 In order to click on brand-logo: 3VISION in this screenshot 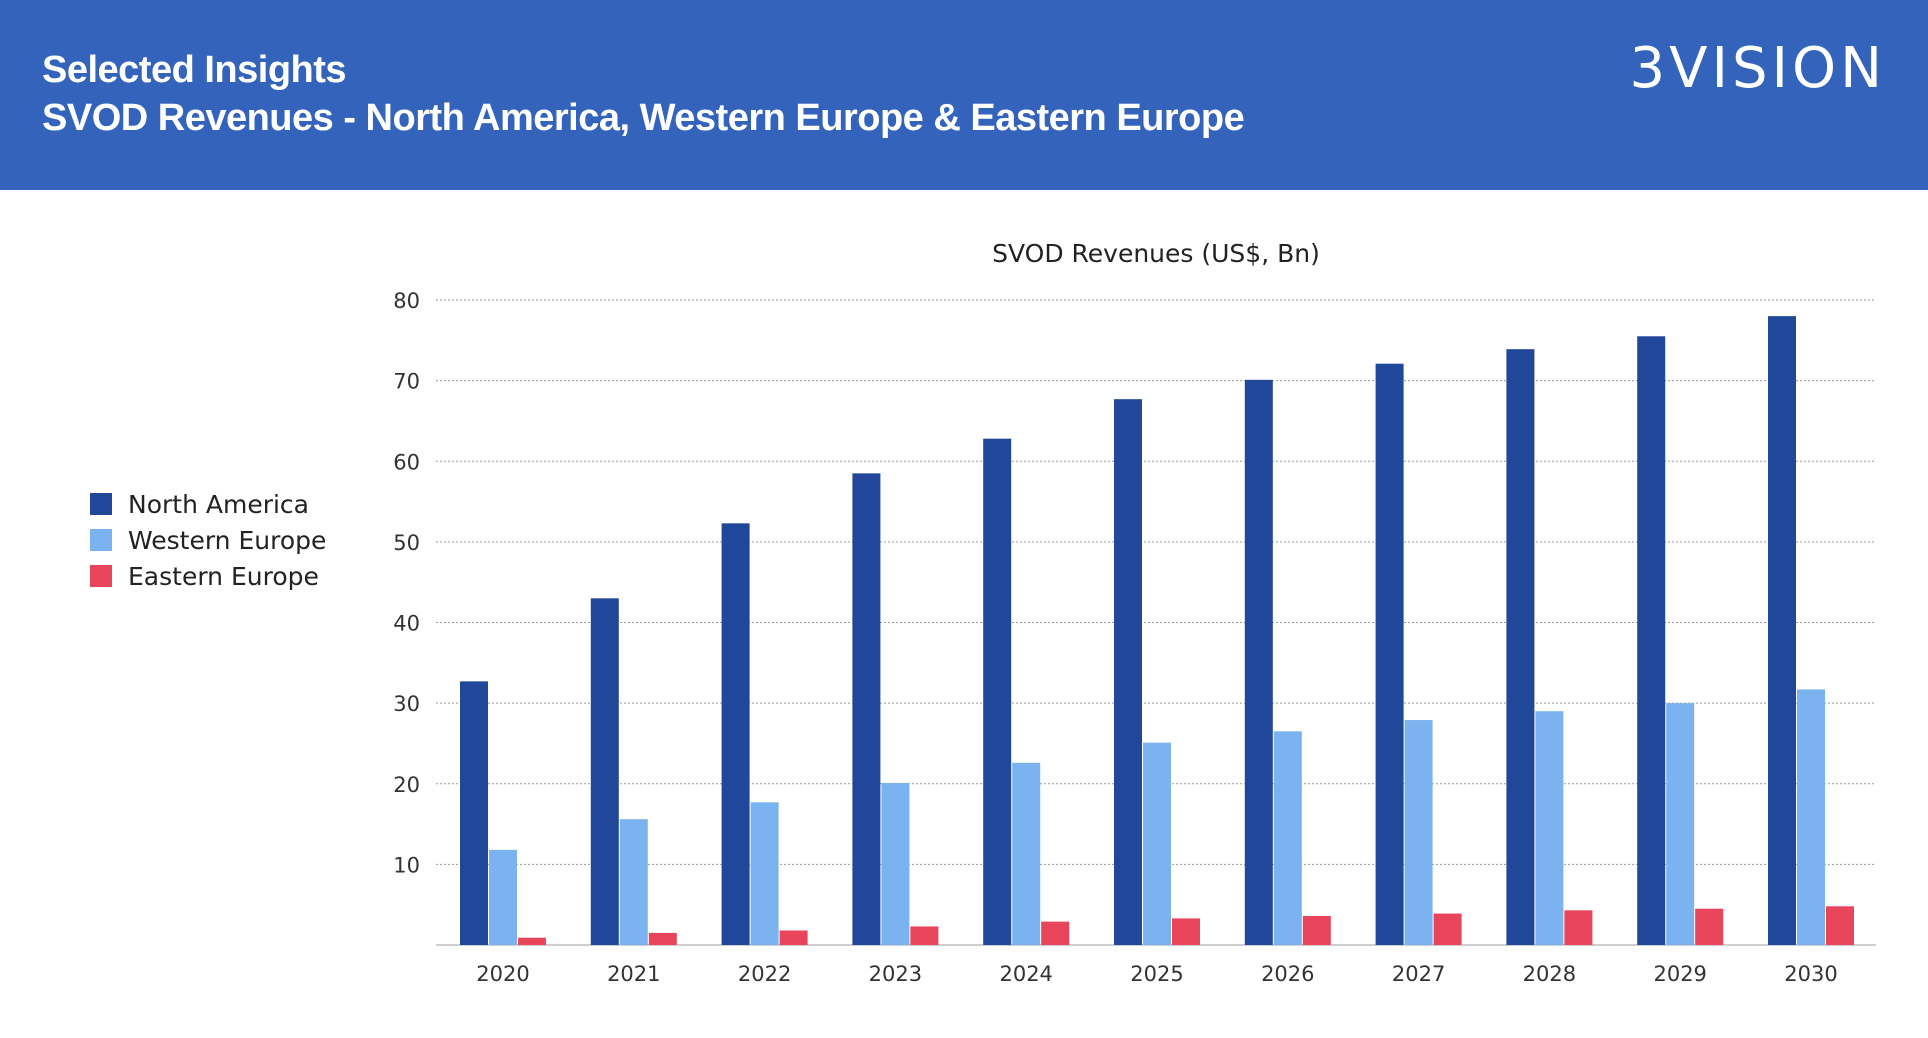, I will do `click(1757, 68)`.